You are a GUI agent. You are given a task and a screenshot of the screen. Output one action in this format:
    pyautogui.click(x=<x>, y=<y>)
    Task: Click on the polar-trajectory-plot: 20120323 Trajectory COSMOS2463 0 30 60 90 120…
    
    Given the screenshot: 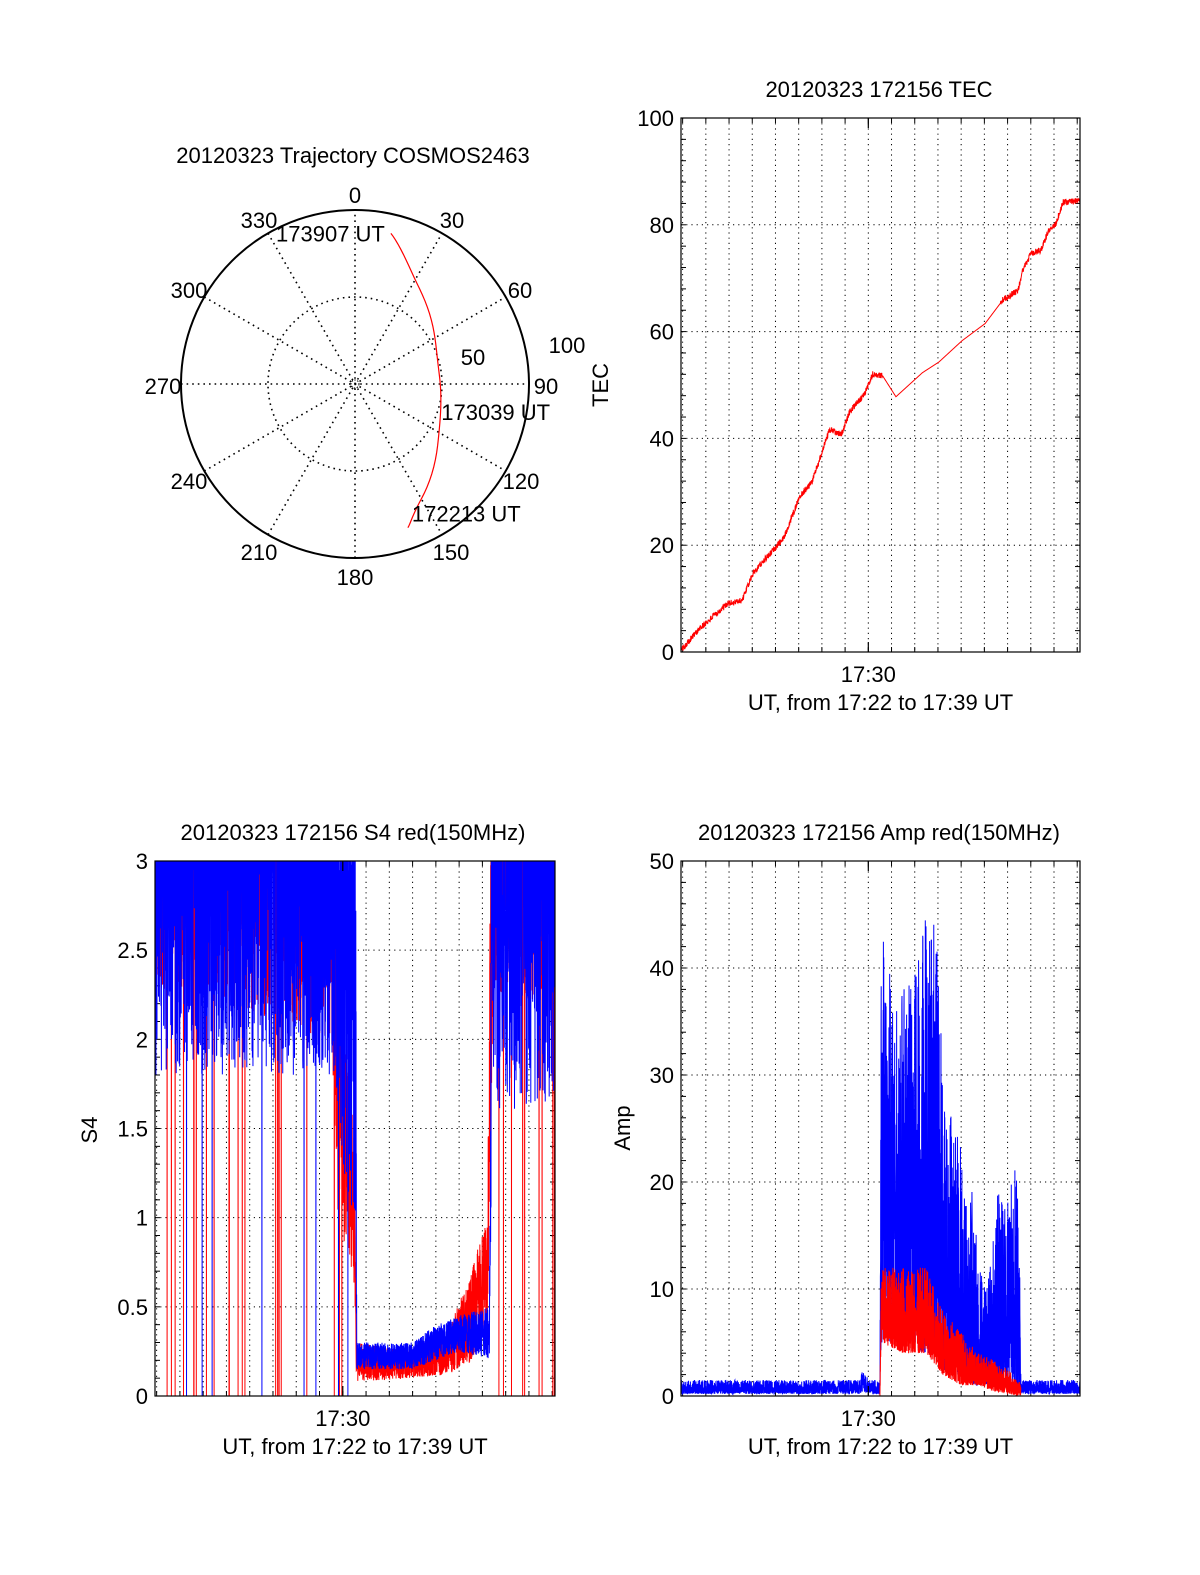 What is the action you would take?
    pyautogui.click(x=365, y=366)
    